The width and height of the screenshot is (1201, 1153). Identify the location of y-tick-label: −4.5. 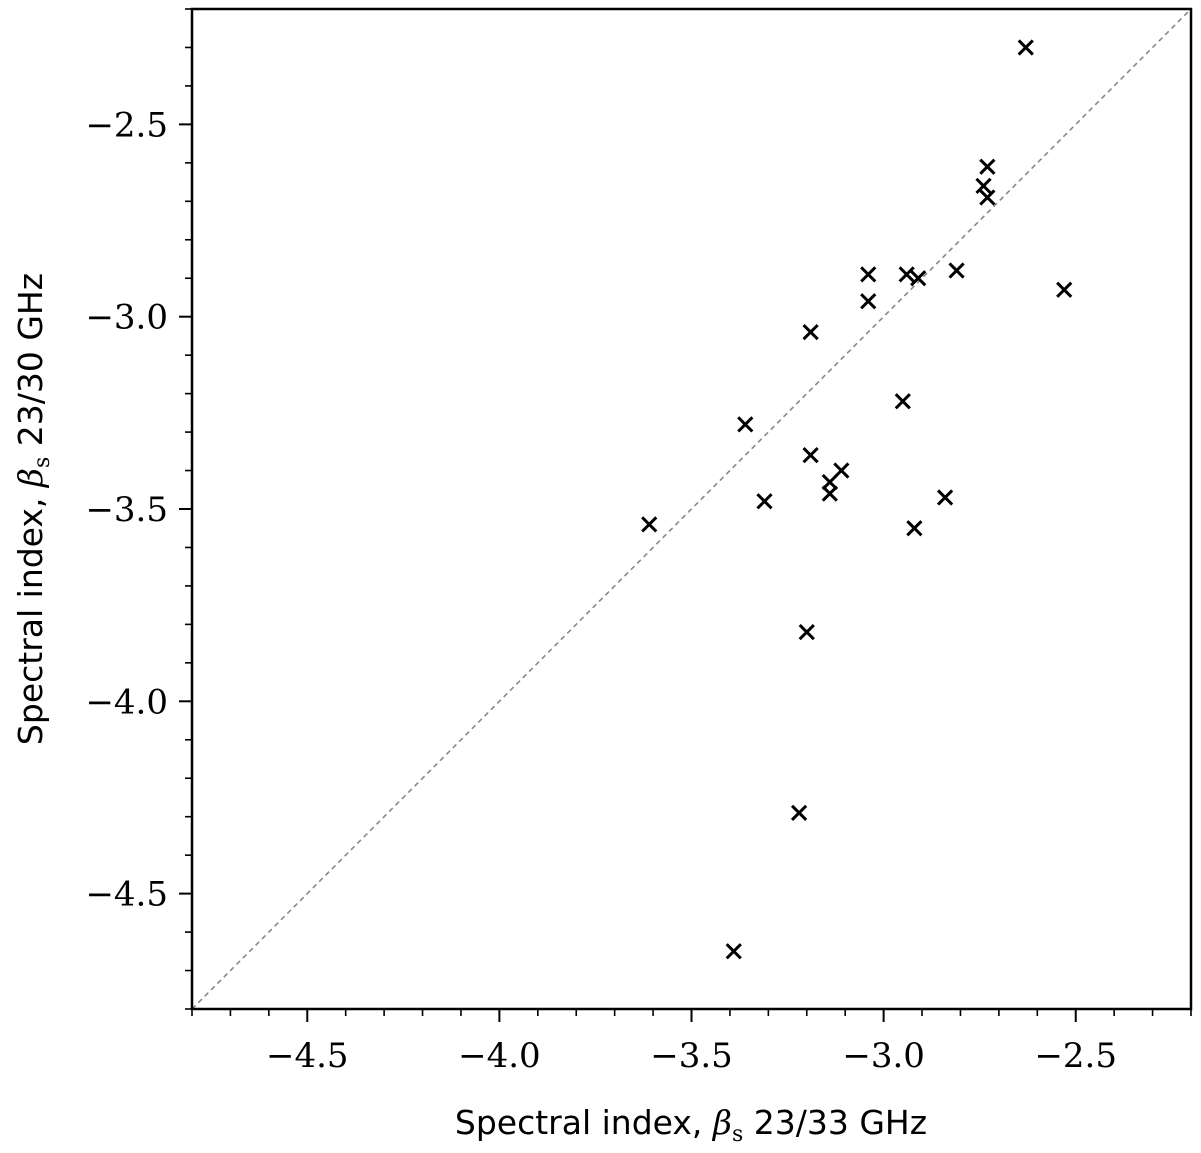
(126, 895).